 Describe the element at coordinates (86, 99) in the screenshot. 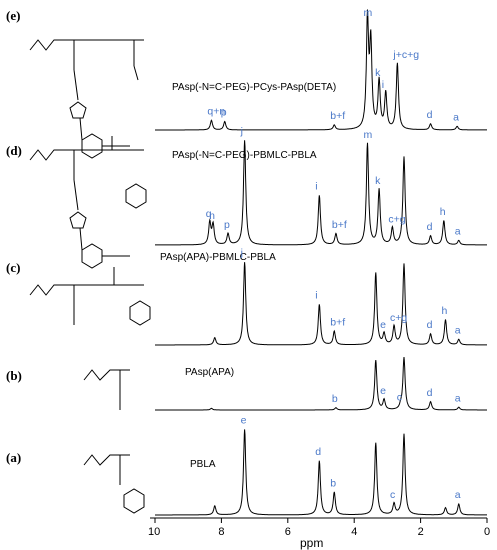

I see `structure-e` at that location.